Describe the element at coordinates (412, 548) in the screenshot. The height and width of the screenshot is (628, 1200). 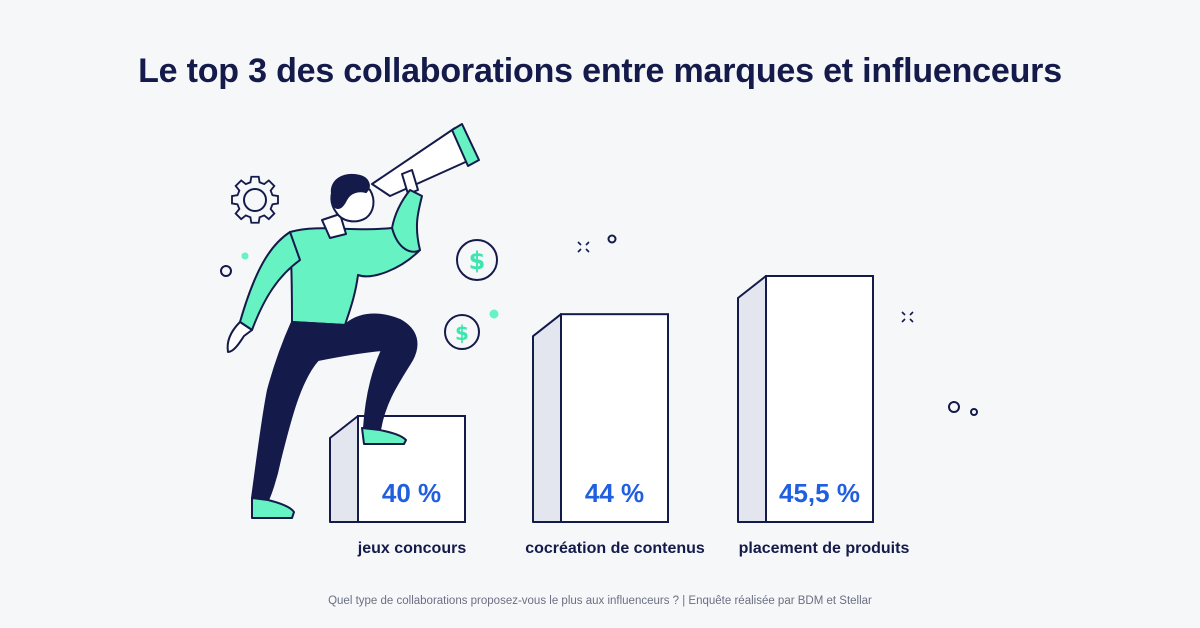
I see `bar-category-label: jeux concours` at that location.